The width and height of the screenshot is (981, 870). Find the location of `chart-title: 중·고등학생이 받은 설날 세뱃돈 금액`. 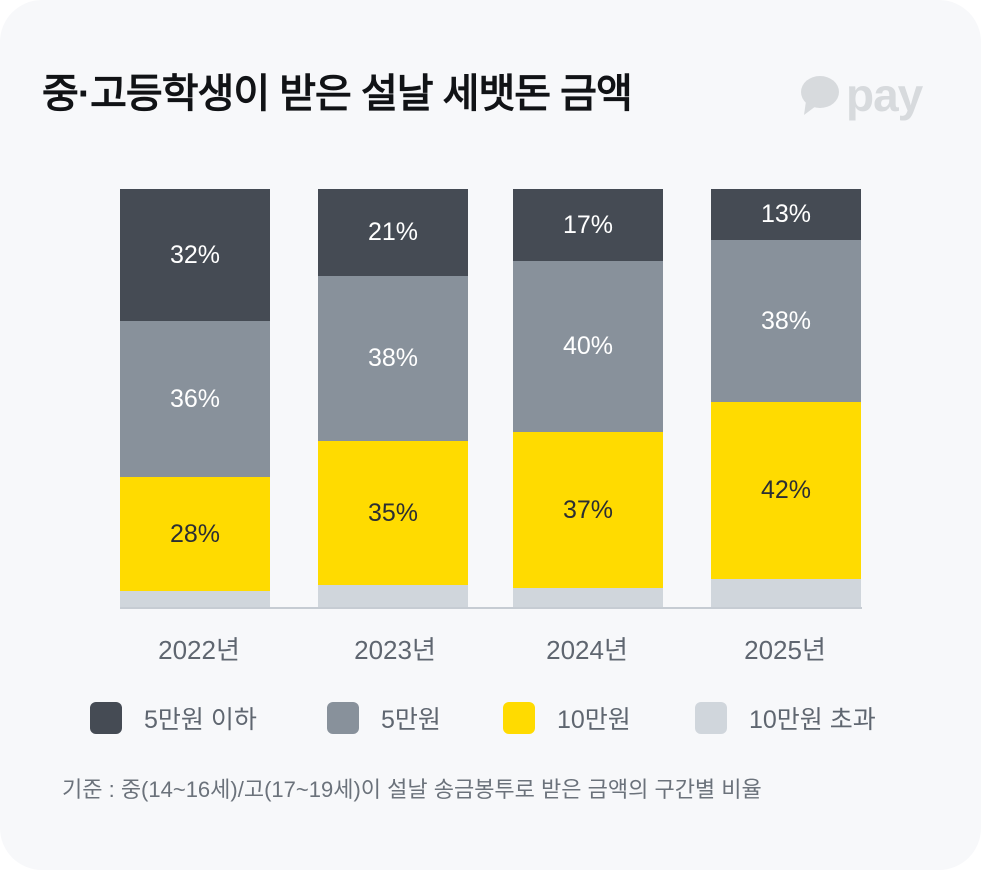

chart-title: 중·고등학생이 받은 설날 세뱃돈 금액 is located at coordinates (337, 94).